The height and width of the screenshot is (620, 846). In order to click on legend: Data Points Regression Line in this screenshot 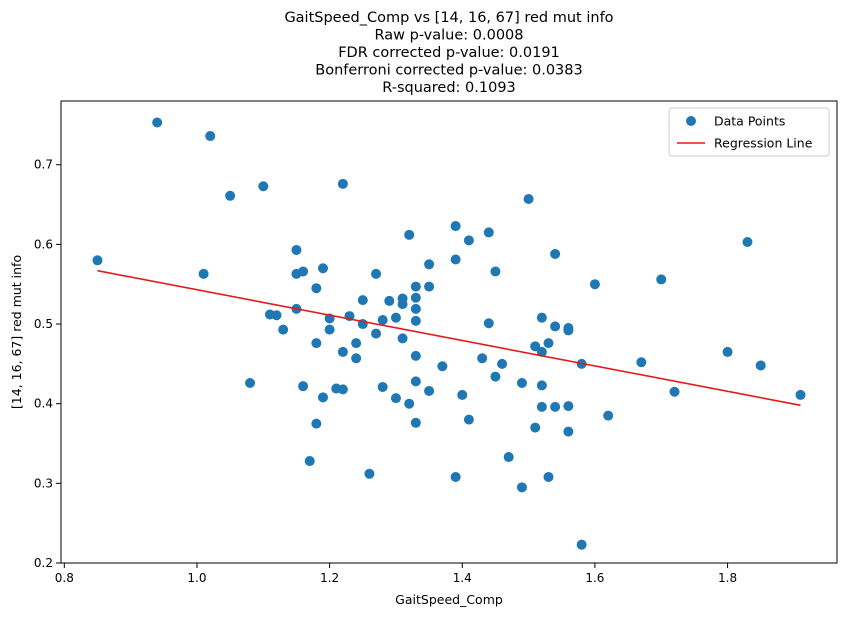, I will do `click(749, 132)`.